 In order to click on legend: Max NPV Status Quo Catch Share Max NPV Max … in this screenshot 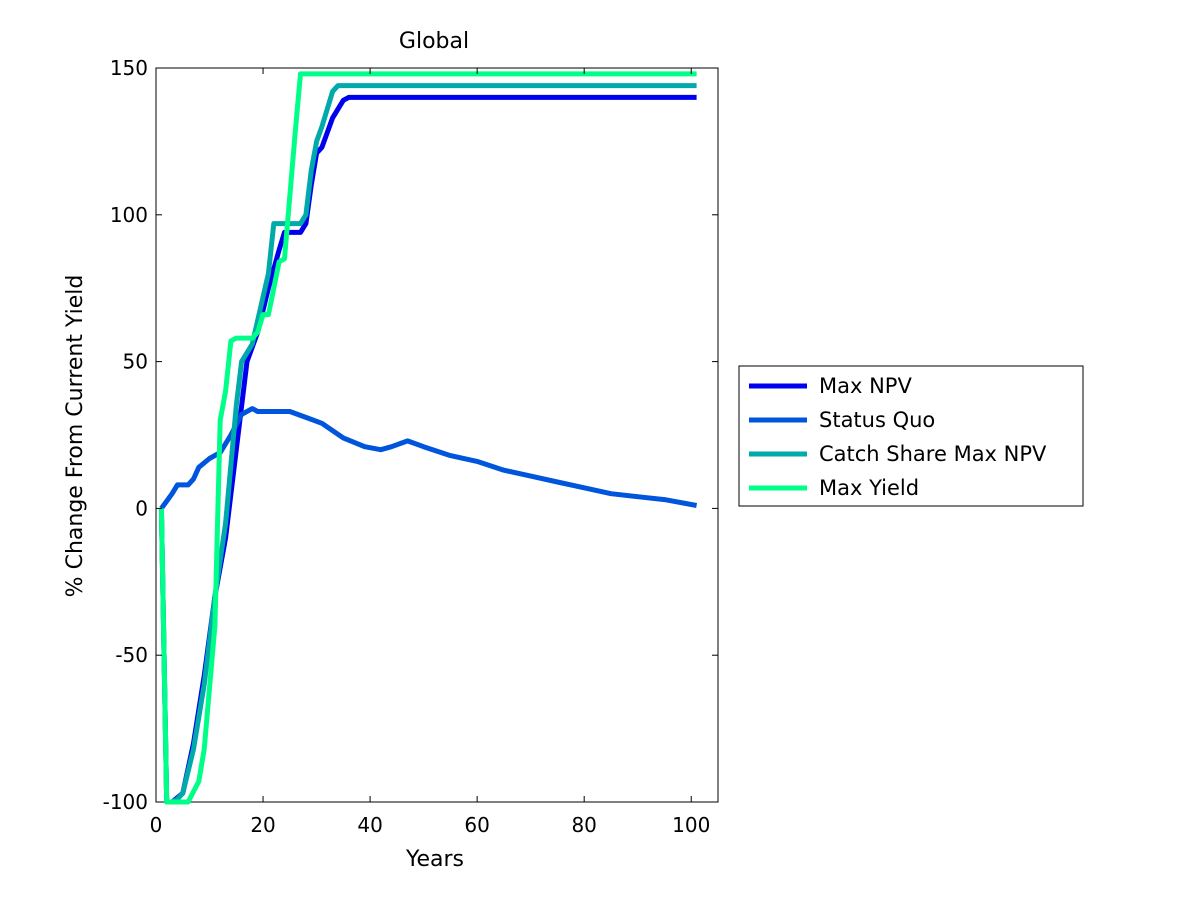, I will do `click(911, 436)`.